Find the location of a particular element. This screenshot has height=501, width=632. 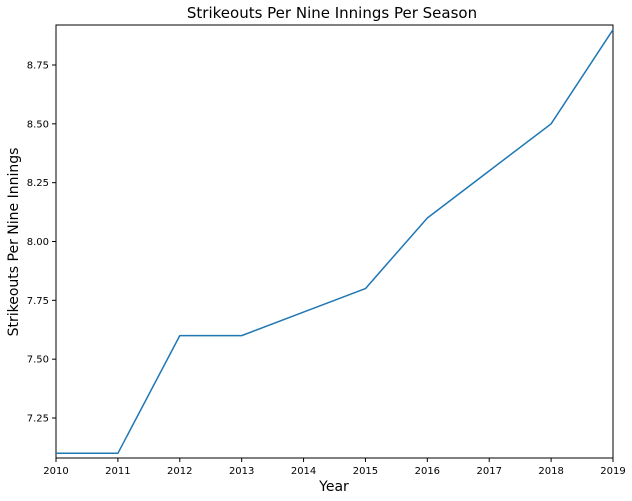

x-tick-label: 2012 is located at coordinates (179, 471).